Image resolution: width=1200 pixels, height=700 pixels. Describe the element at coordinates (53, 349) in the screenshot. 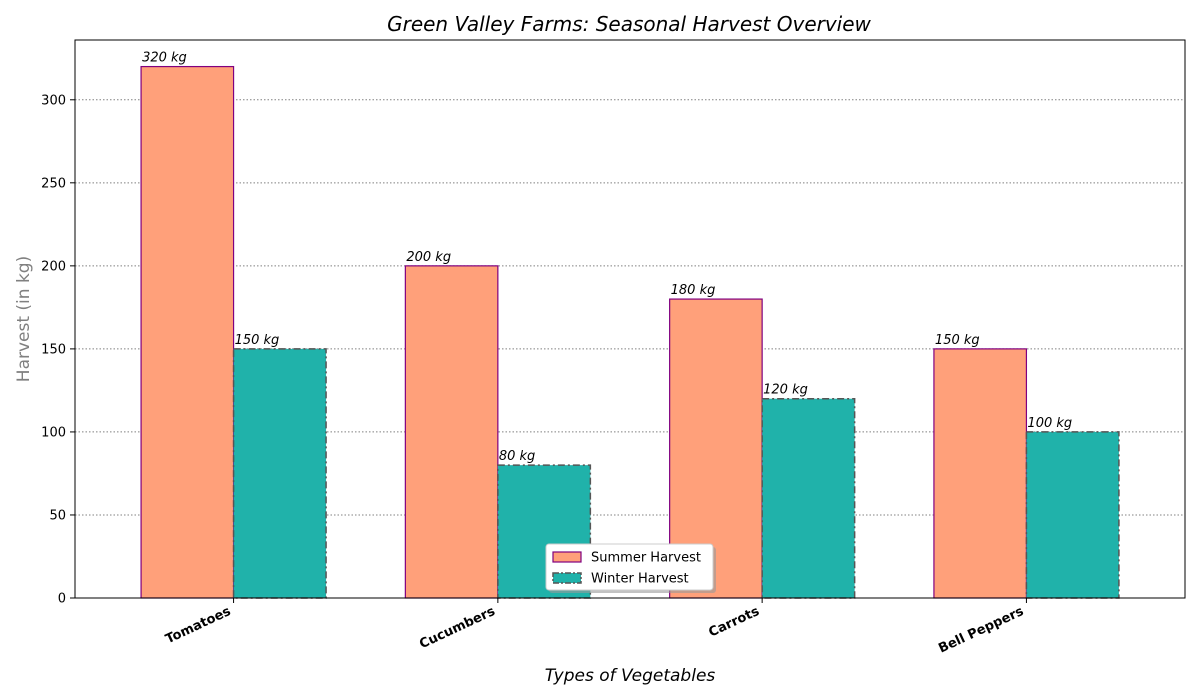

I see `y-tick-label: 150` at that location.